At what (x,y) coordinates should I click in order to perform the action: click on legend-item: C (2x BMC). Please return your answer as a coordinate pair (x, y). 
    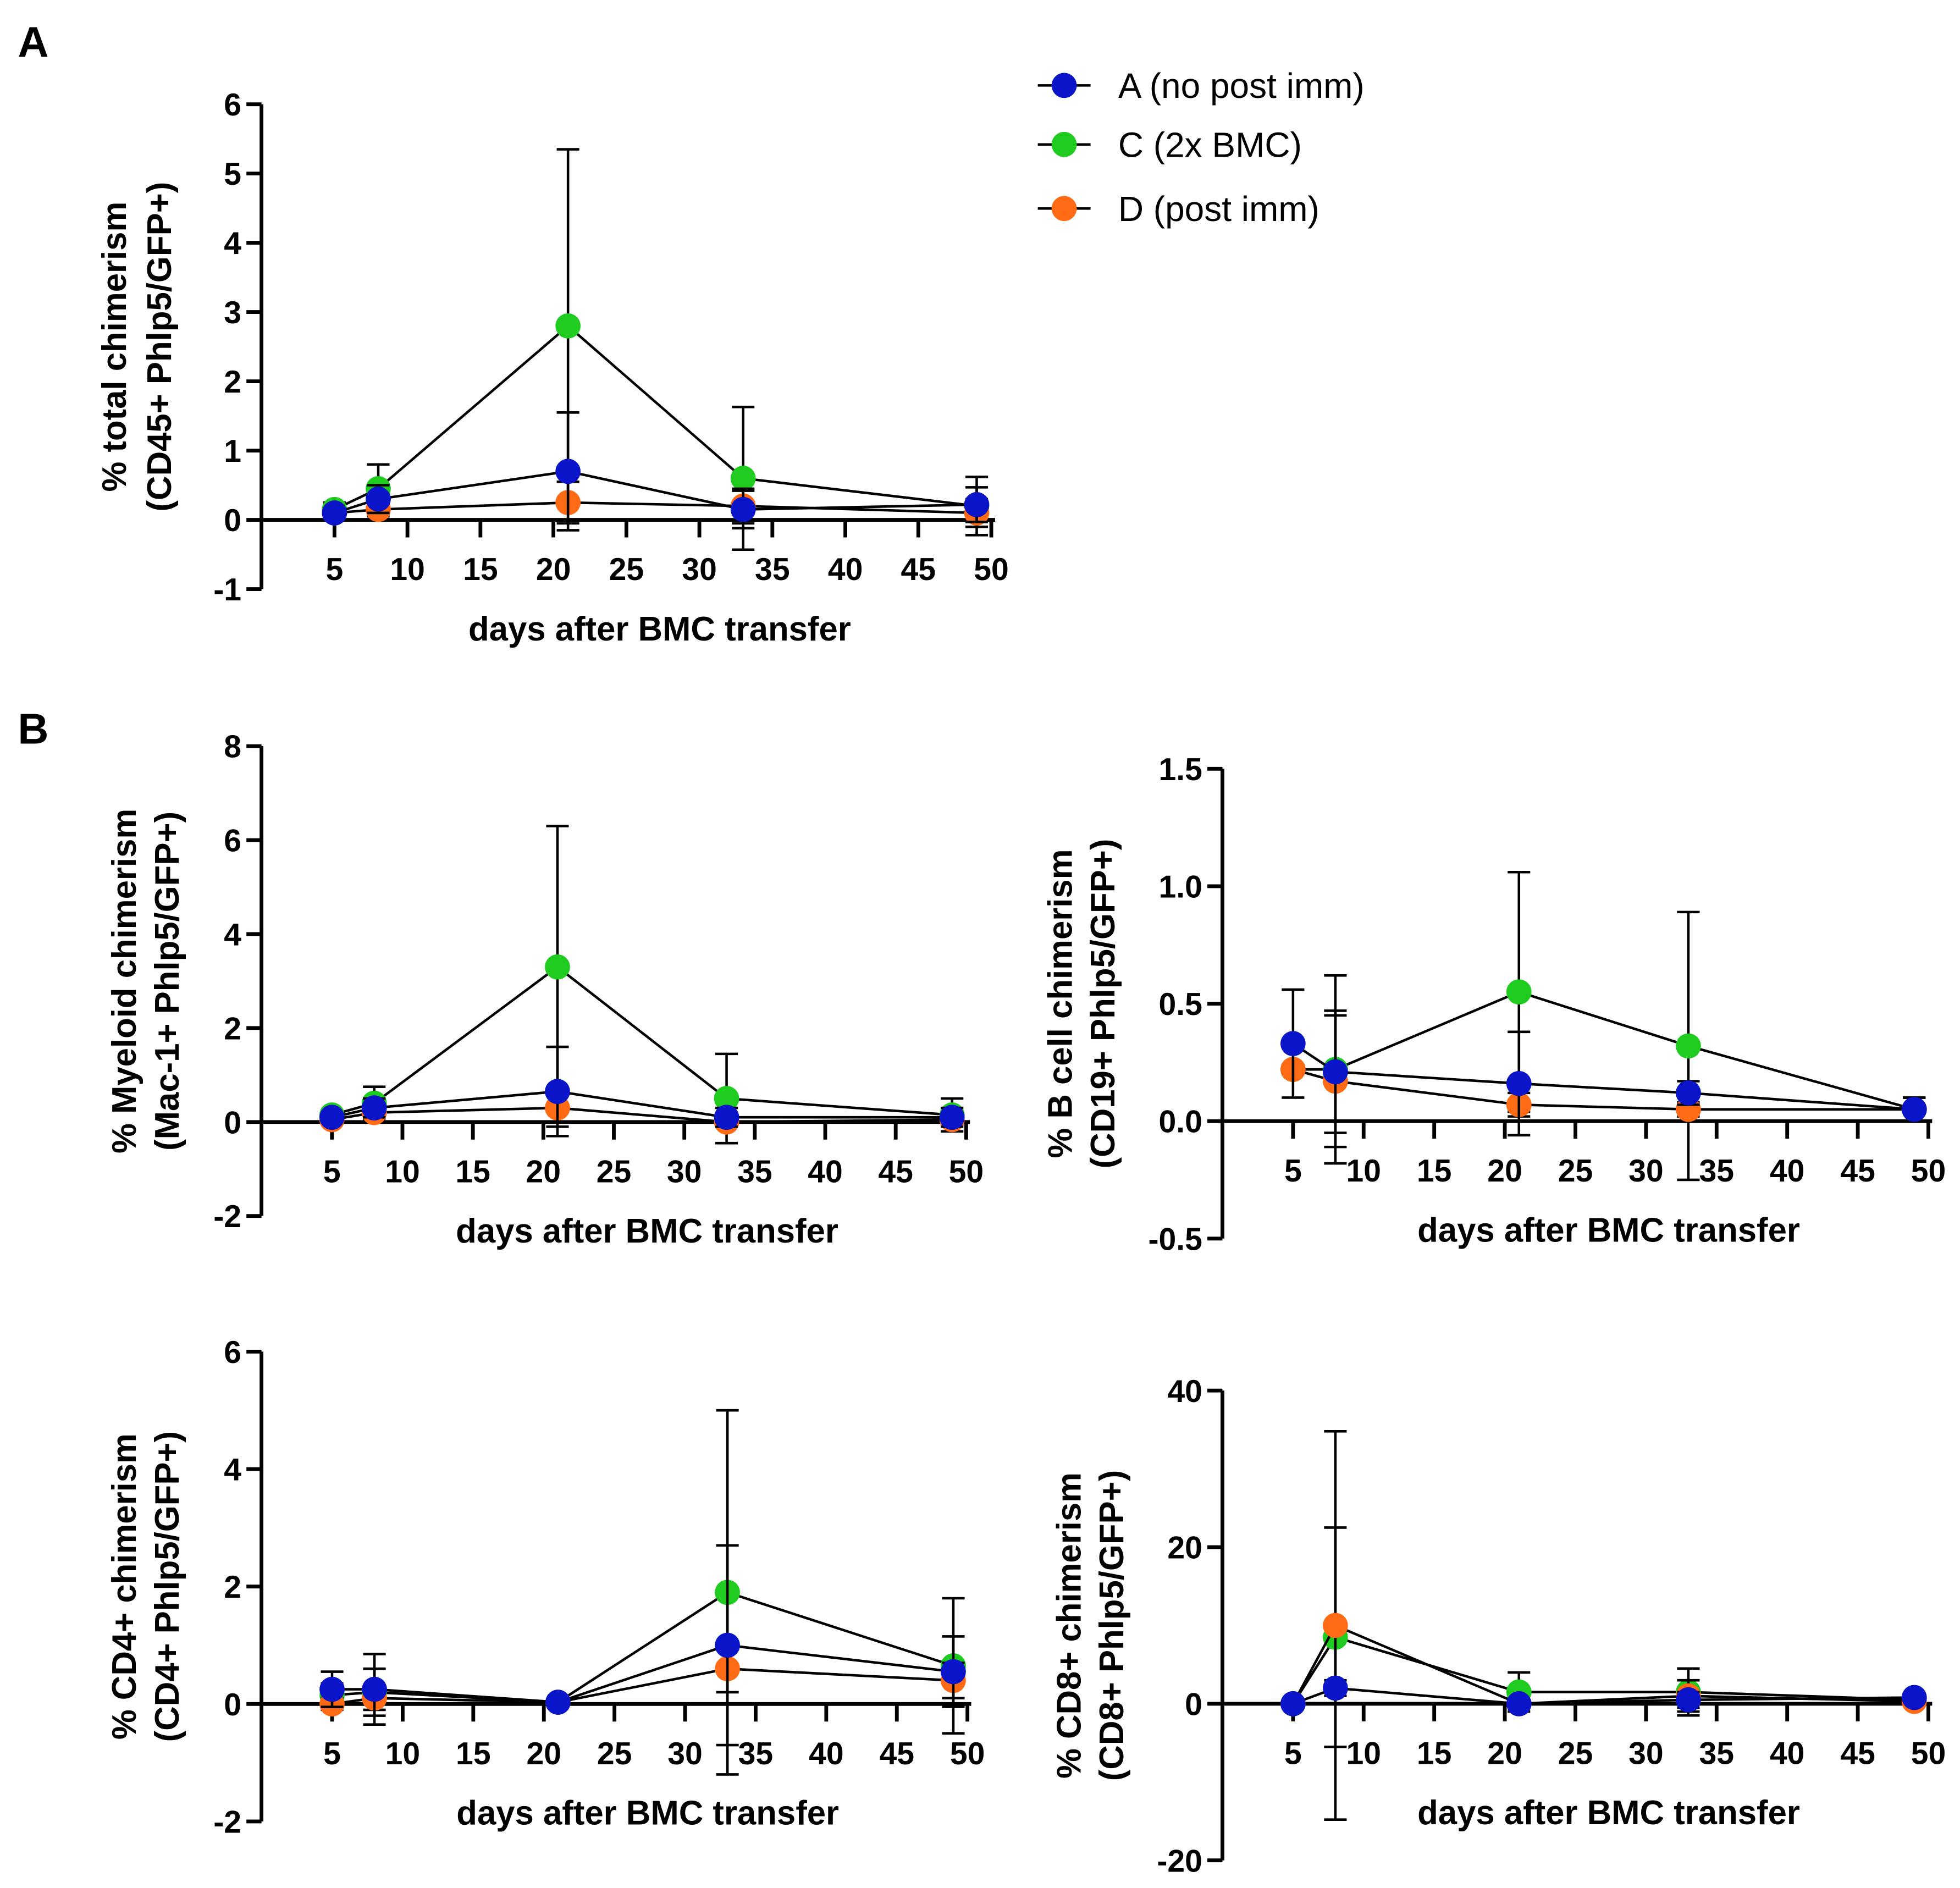
    Looking at the image, I should click on (1170, 145).